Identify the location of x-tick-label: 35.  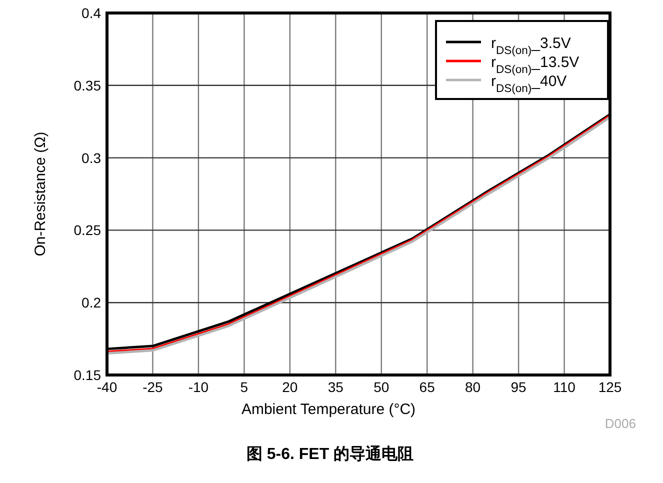
(336, 387).